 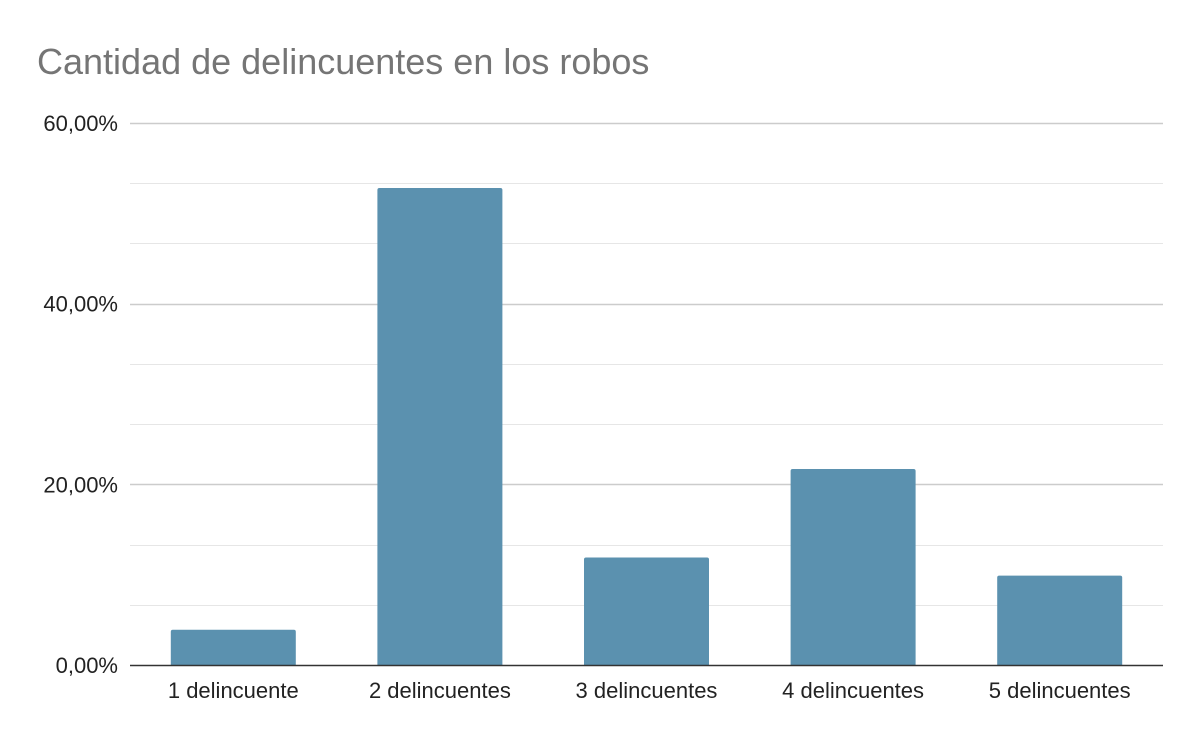 I want to click on chart-title: Cantidad de delincuentes en los robos, so click(x=343, y=61).